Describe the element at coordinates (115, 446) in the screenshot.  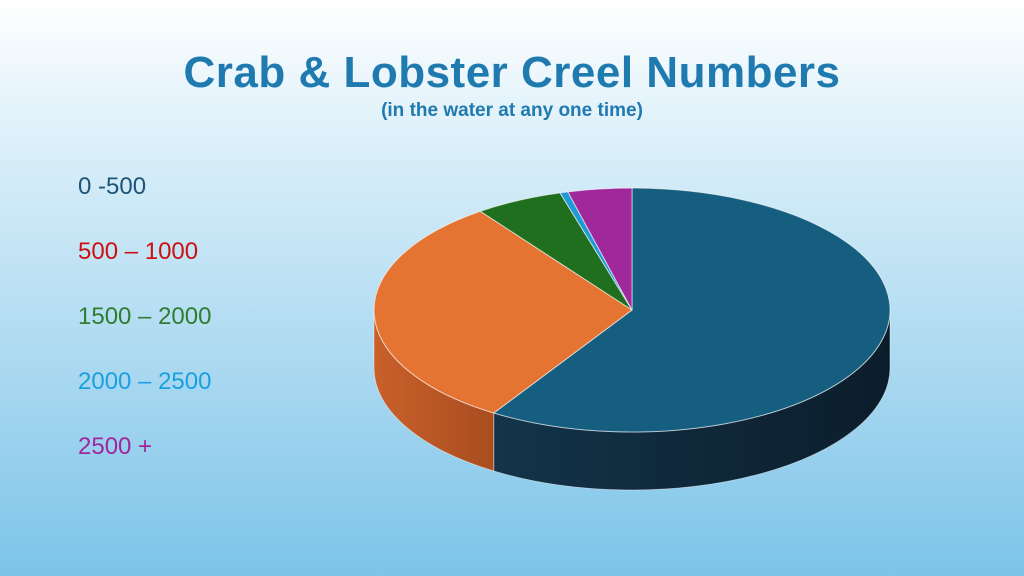
I see `legend-item-2500-plus: 2500 +` at that location.